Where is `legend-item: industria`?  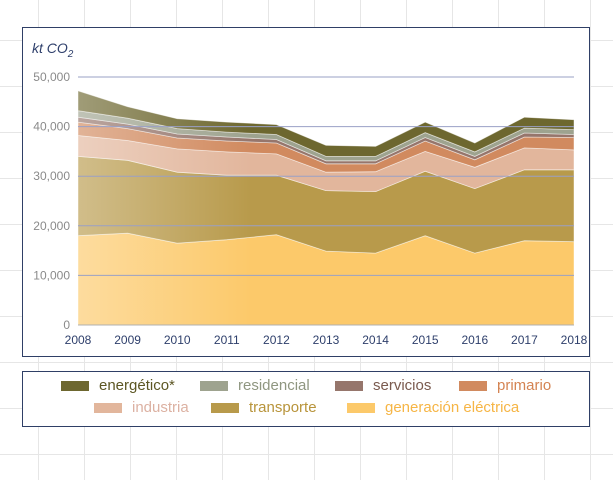
legend-item: industria is located at coordinates (141, 407).